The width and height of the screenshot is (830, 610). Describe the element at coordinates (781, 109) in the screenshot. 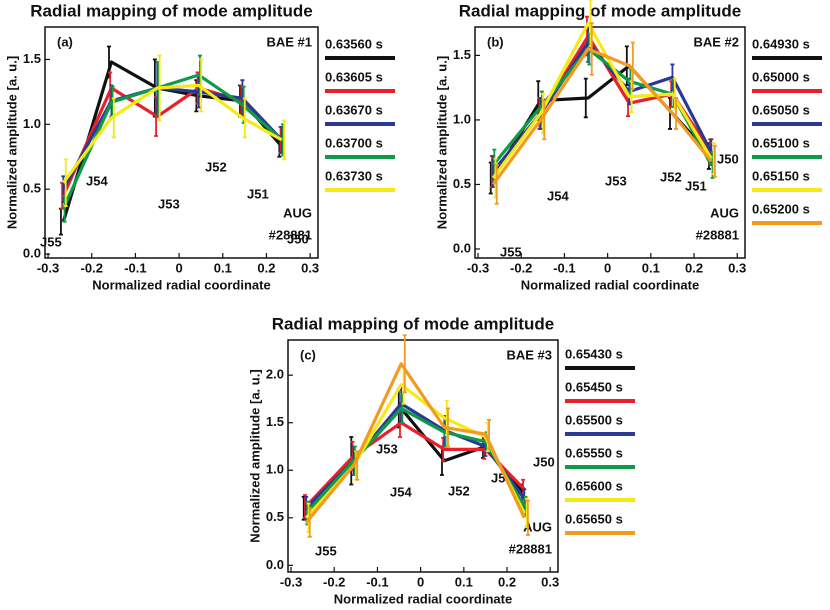

I see `legend-label: 0.65050 s` at that location.